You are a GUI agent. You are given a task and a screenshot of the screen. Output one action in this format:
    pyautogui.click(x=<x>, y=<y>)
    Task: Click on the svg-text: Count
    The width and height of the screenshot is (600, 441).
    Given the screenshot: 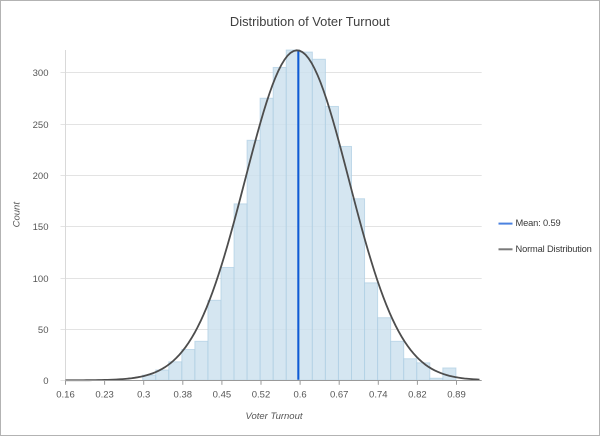 What is the action you would take?
    pyautogui.click(x=16, y=215)
    